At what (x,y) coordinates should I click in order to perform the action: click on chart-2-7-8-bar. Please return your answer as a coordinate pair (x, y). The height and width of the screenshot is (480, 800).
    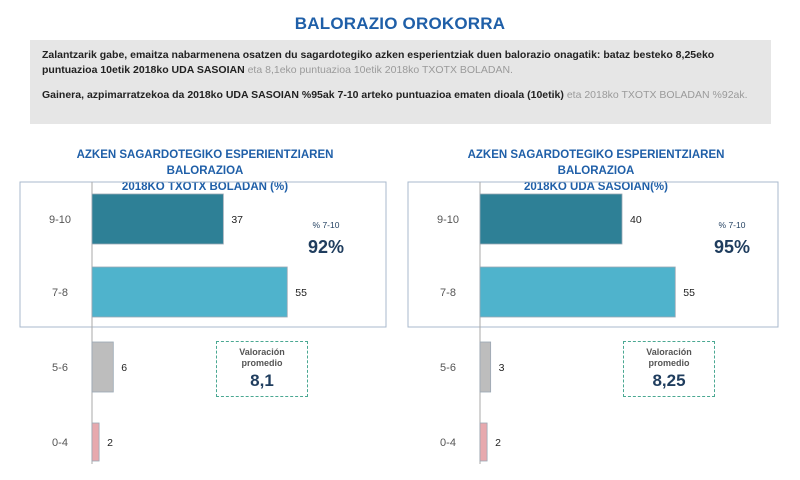
    Looking at the image, I should click on (577, 292).